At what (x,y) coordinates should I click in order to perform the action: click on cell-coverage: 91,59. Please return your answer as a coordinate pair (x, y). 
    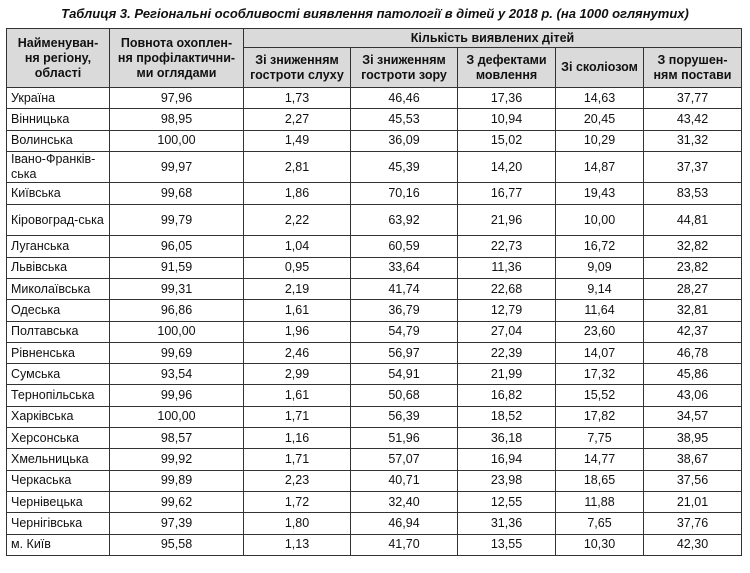
    Looking at the image, I should click on (176, 267).